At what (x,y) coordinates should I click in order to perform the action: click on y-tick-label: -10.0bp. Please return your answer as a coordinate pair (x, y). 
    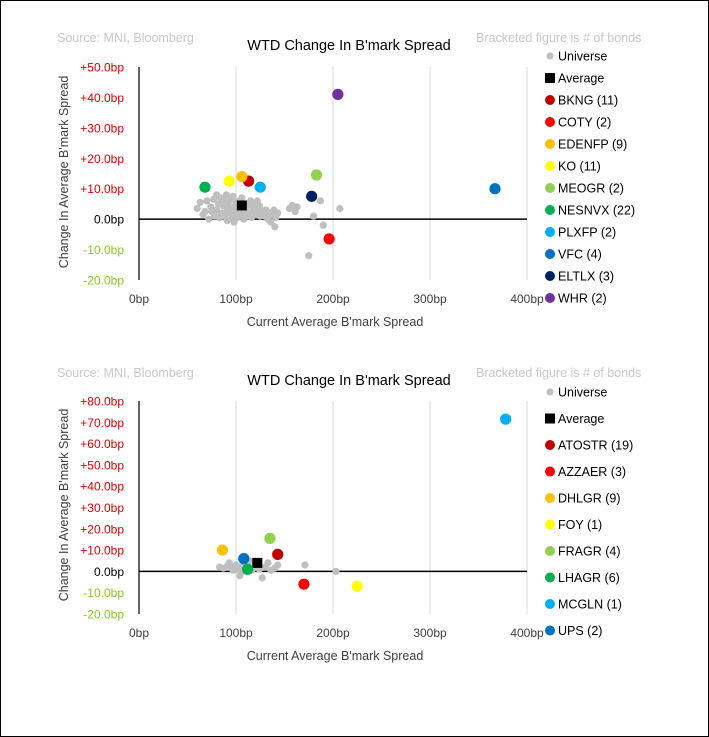
    Looking at the image, I should click on (103, 593).